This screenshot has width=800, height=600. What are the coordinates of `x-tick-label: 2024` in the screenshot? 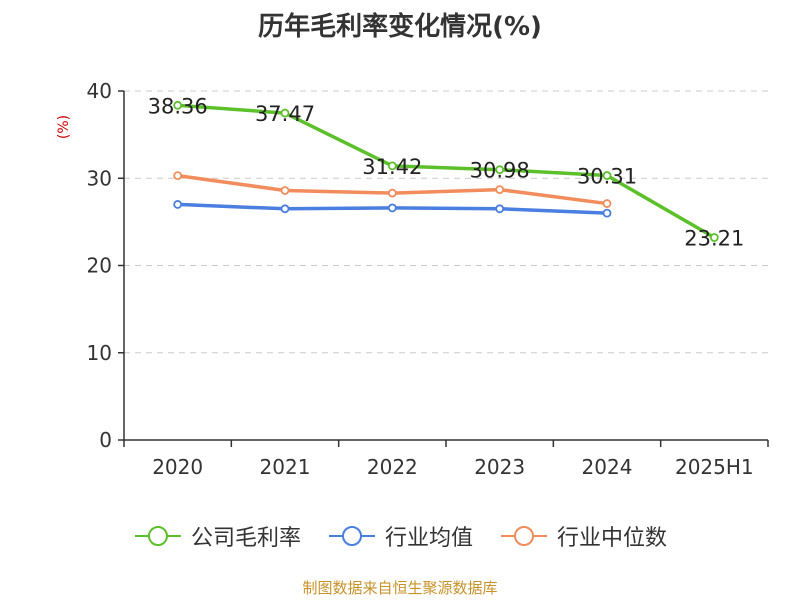 It's located at (607, 467).